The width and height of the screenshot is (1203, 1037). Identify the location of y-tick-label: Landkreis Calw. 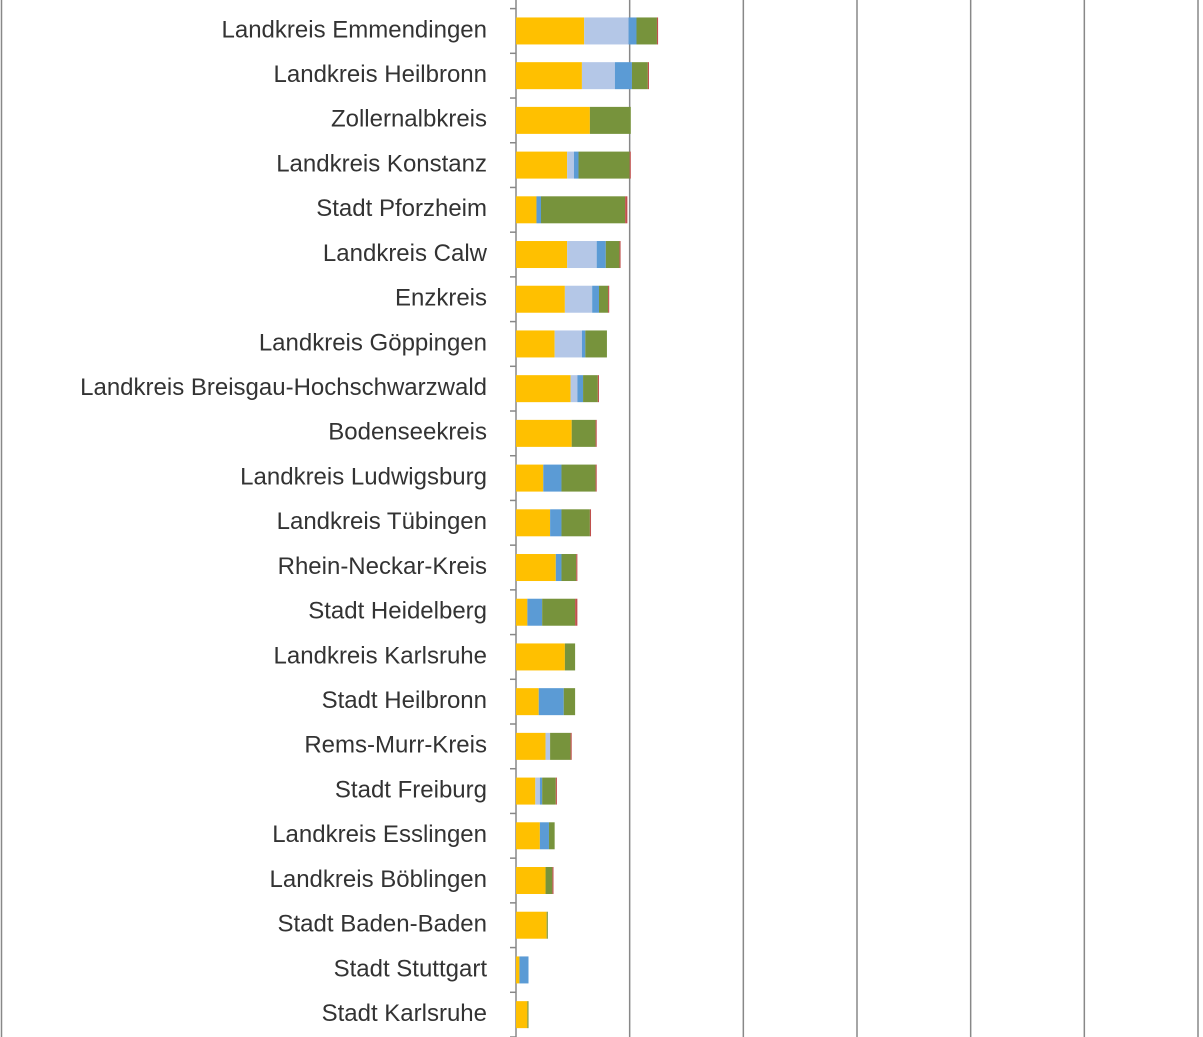
(405, 253).